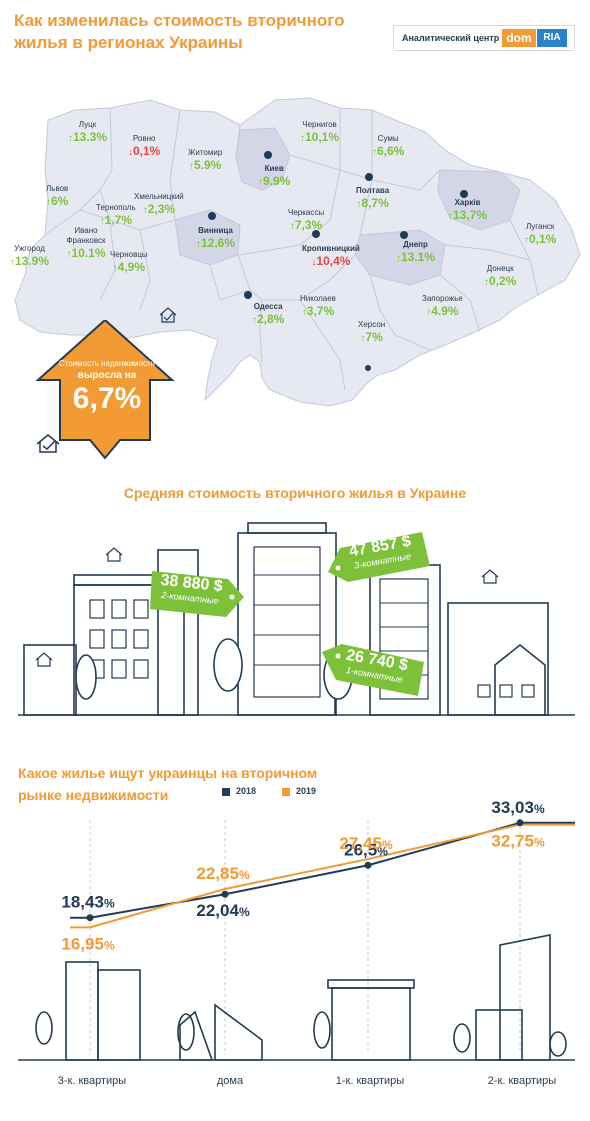 The height and width of the screenshot is (1121, 590). I want to click on region-name: Запорожье, so click(442, 298).